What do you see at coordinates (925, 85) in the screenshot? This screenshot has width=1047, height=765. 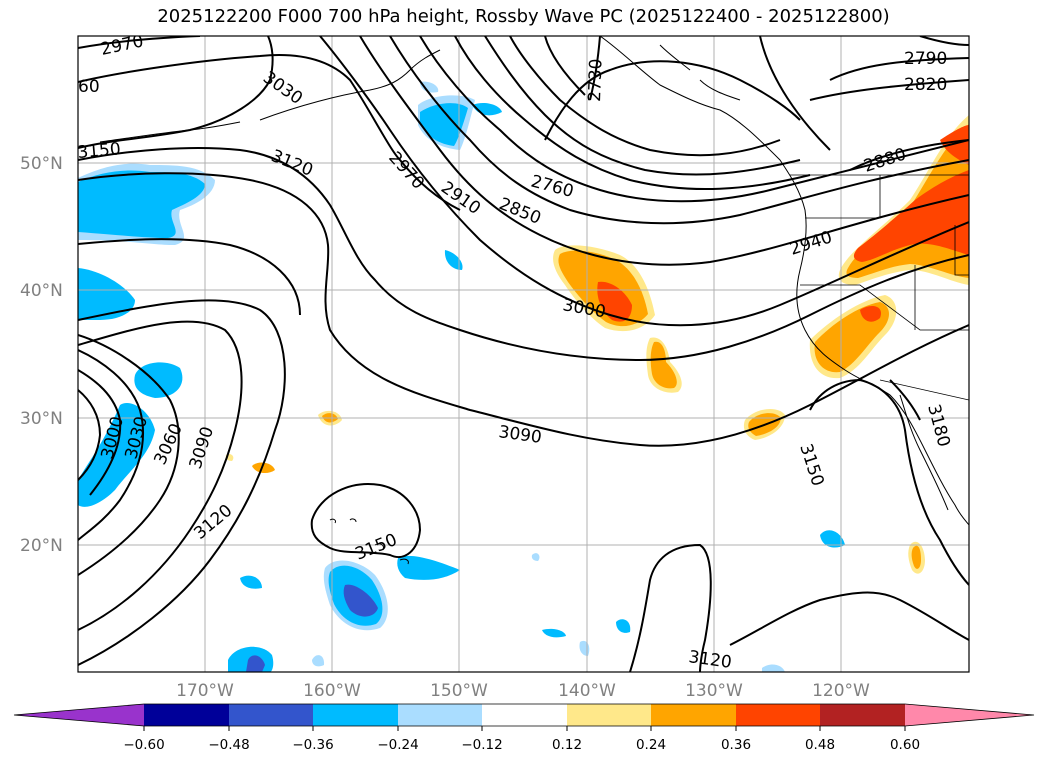 I see `contour-label: 2820` at bounding box center [925, 85].